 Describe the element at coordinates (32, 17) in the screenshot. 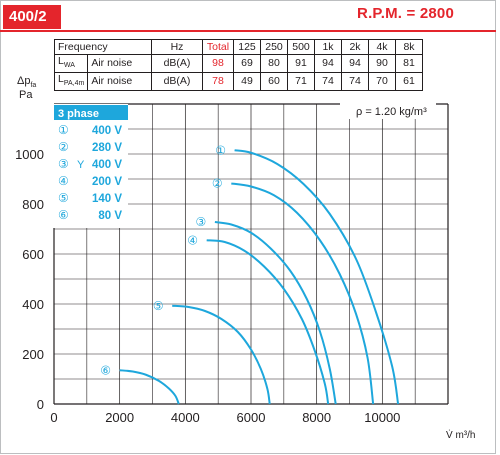

I see `model-label: 400/2` at that location.